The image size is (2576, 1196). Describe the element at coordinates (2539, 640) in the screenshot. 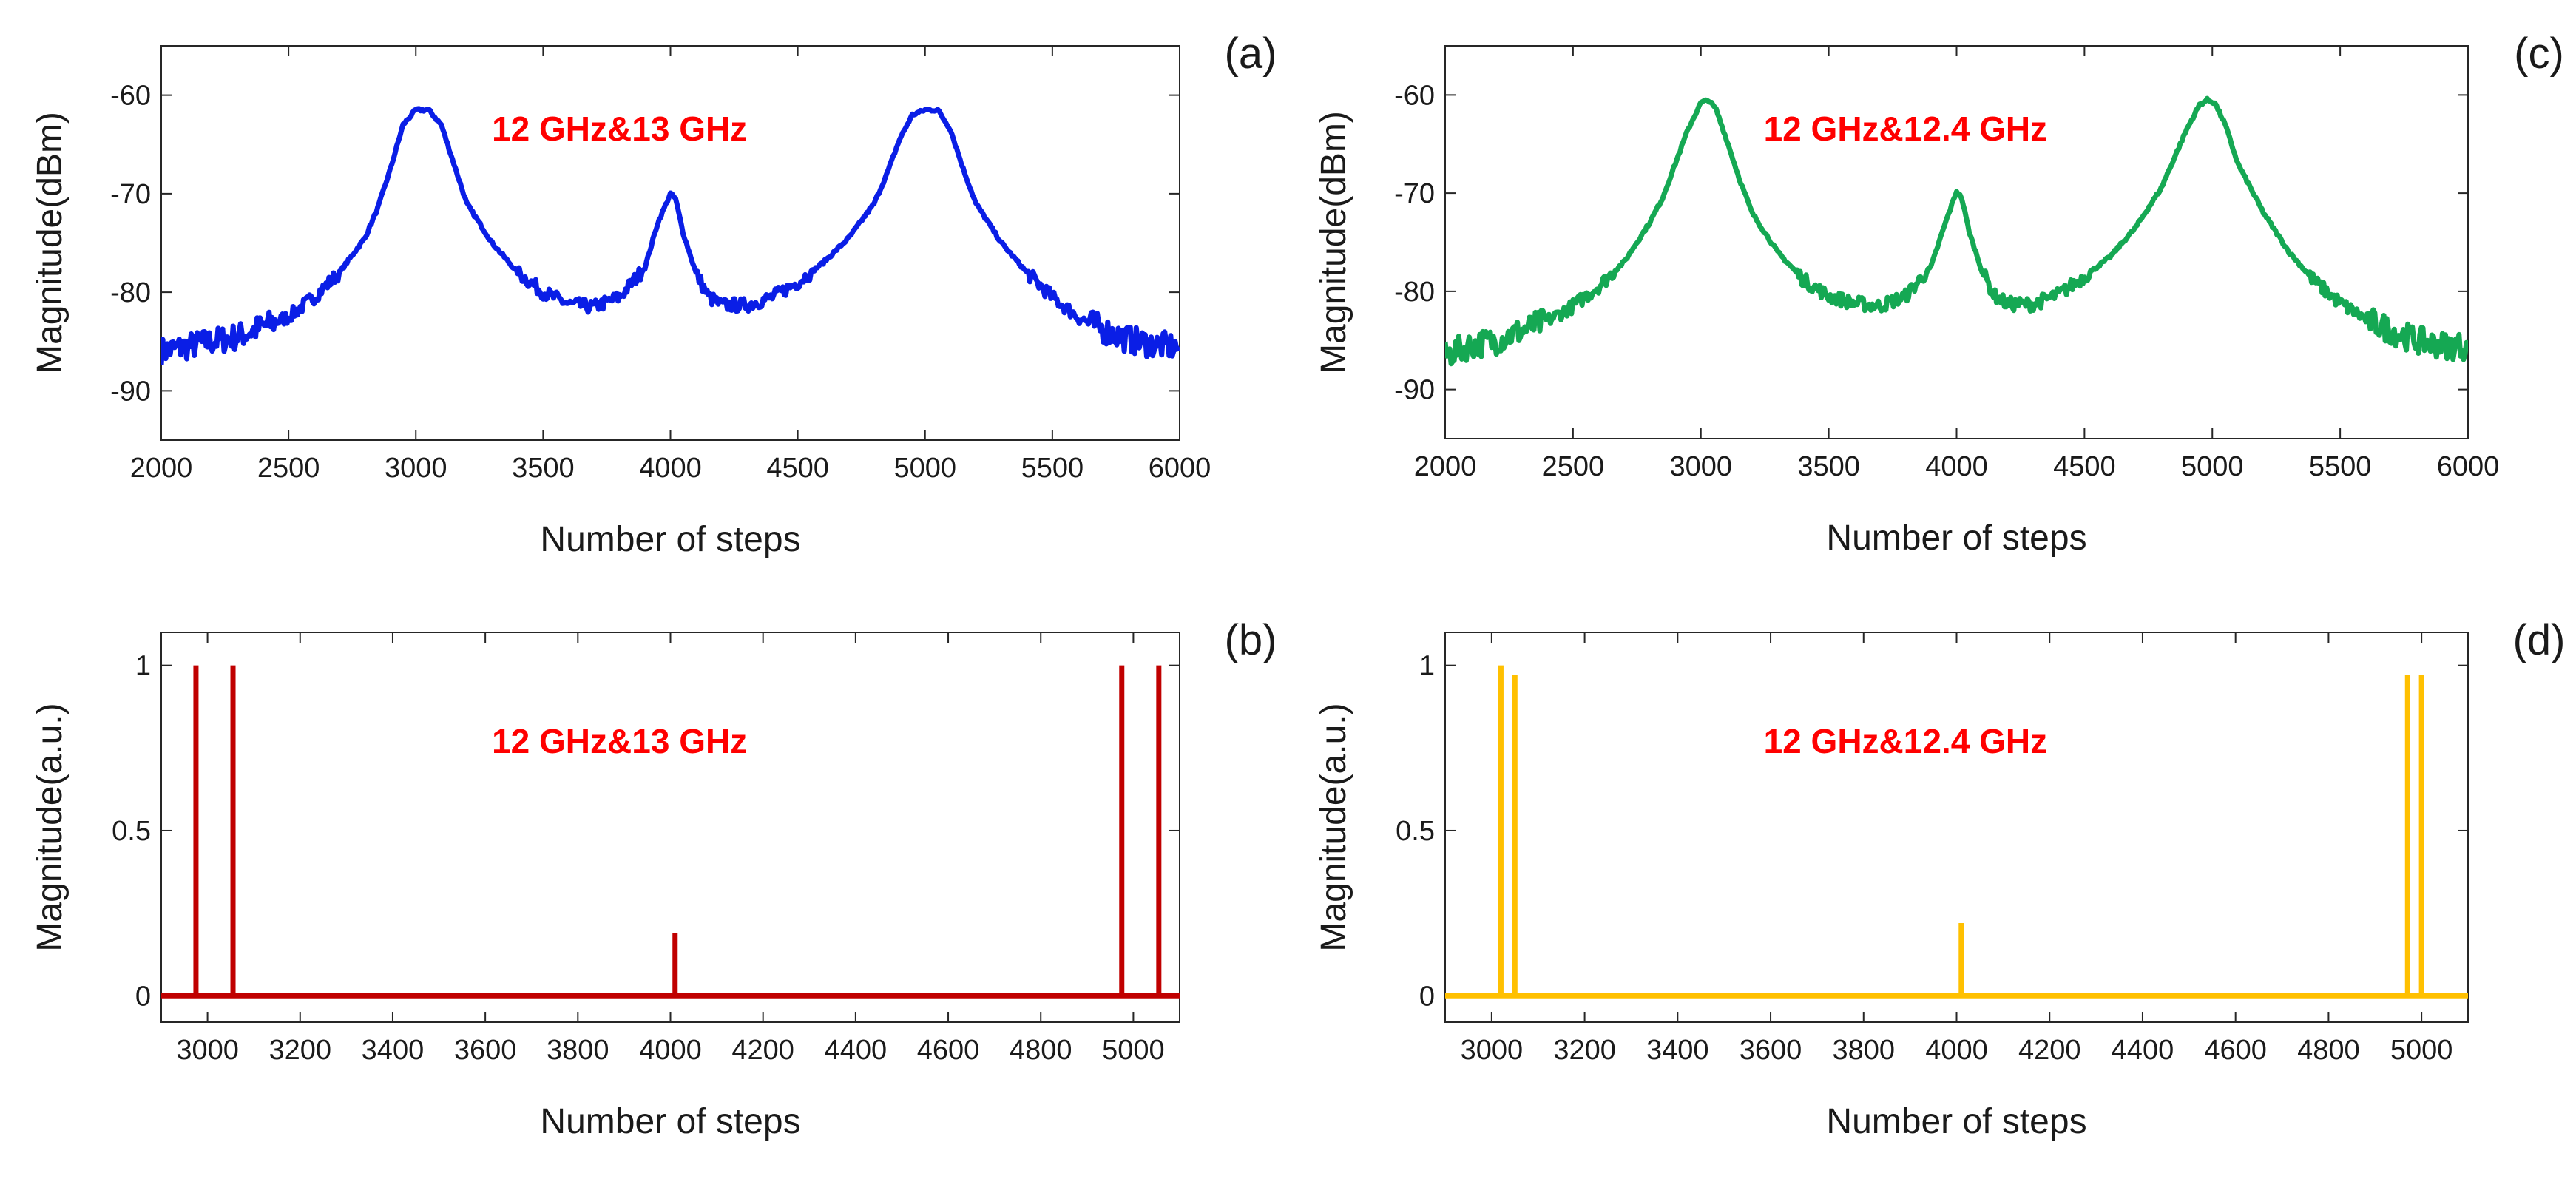

I see `panel-label: (d)` at that location.